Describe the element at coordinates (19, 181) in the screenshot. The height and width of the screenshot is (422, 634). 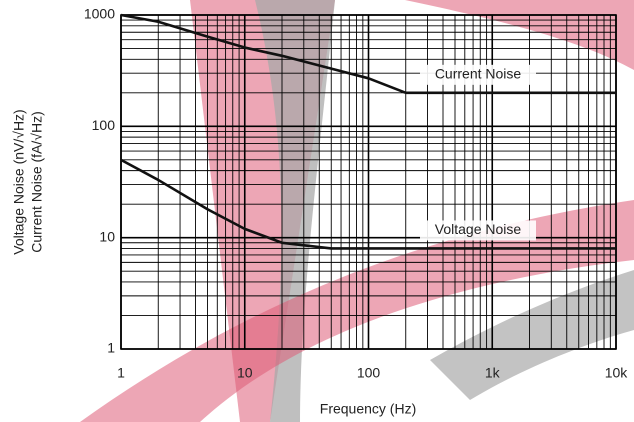
I see `y-axis-label: Voltage Noise (nV/√Hz)` at that location.